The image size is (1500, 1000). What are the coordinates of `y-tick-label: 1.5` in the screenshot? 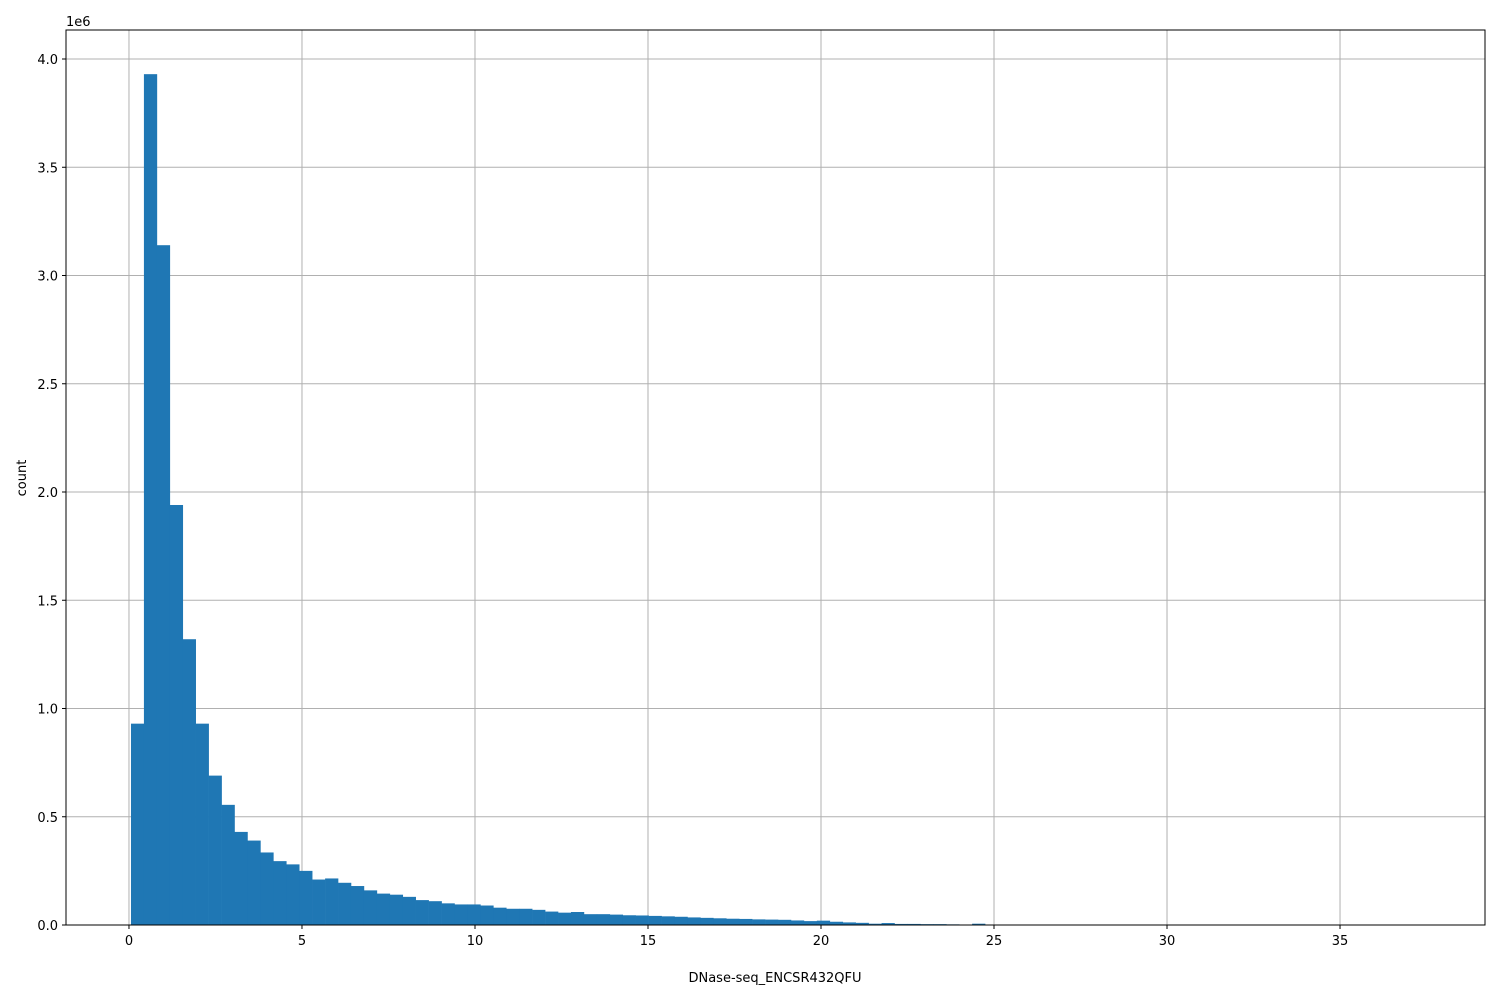 It's located at (47, 601).